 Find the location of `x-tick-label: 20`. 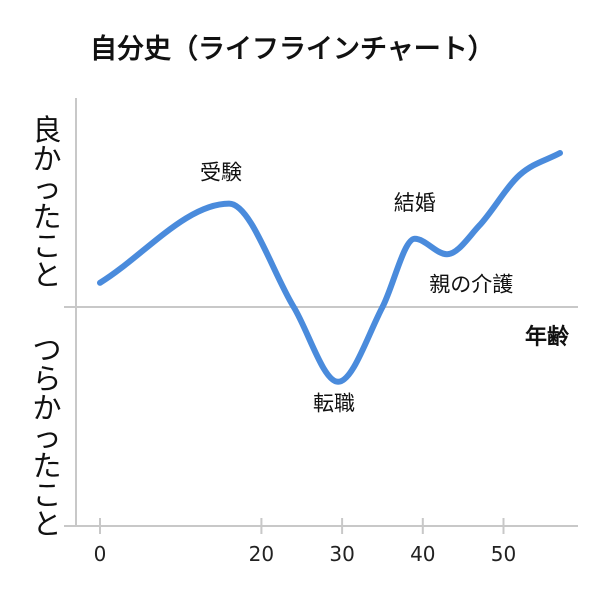

x-tick-label: 20 is located at coordinates (261, 554).